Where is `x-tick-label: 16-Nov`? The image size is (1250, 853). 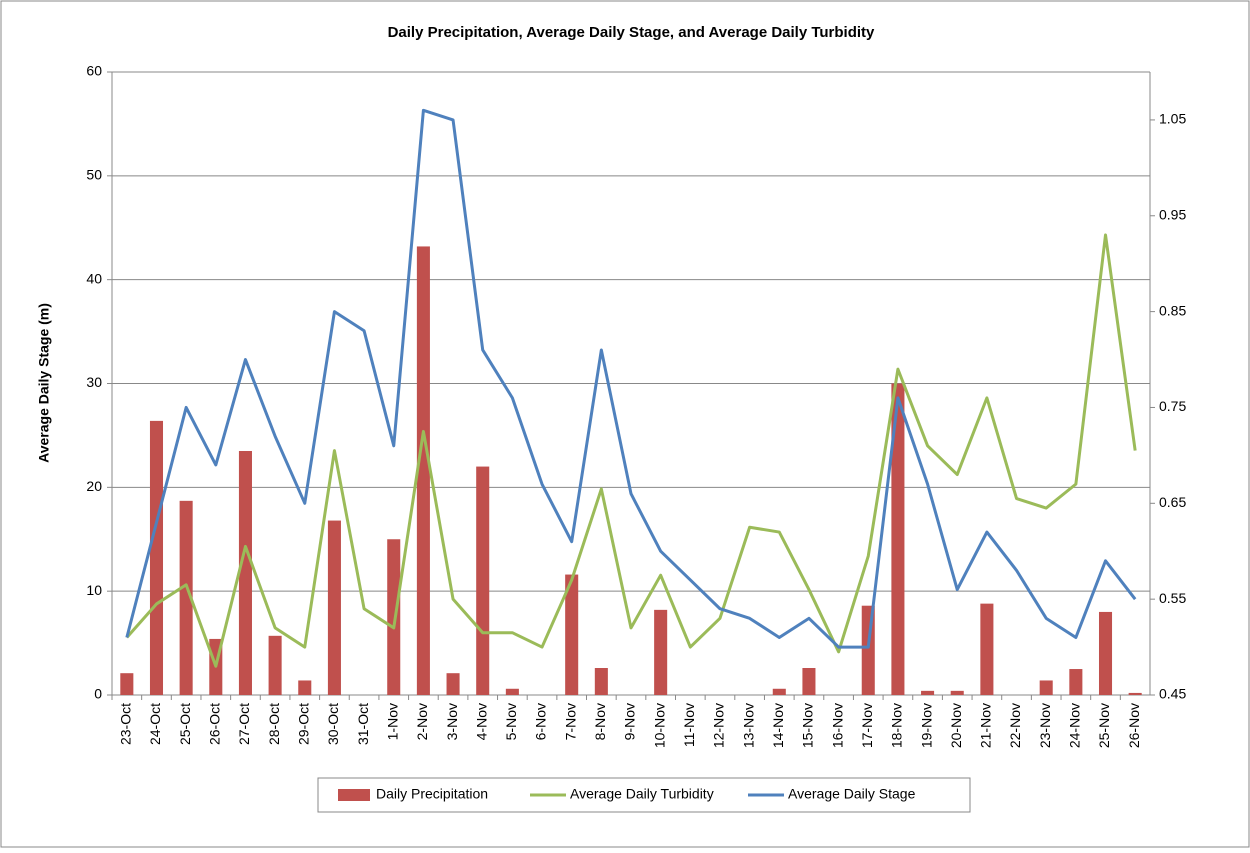 x-tick-label: 16-Nov is located at coordinates (837, 725).